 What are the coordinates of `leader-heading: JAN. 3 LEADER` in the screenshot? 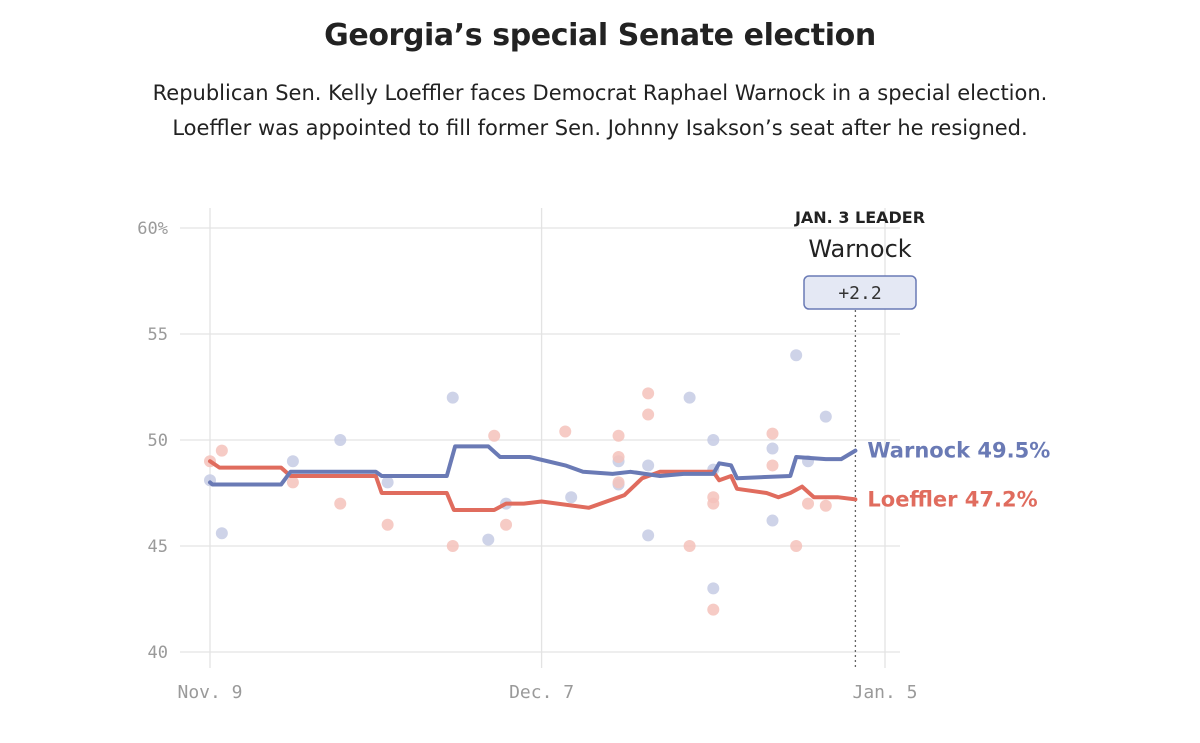 It's located at (859, 217).